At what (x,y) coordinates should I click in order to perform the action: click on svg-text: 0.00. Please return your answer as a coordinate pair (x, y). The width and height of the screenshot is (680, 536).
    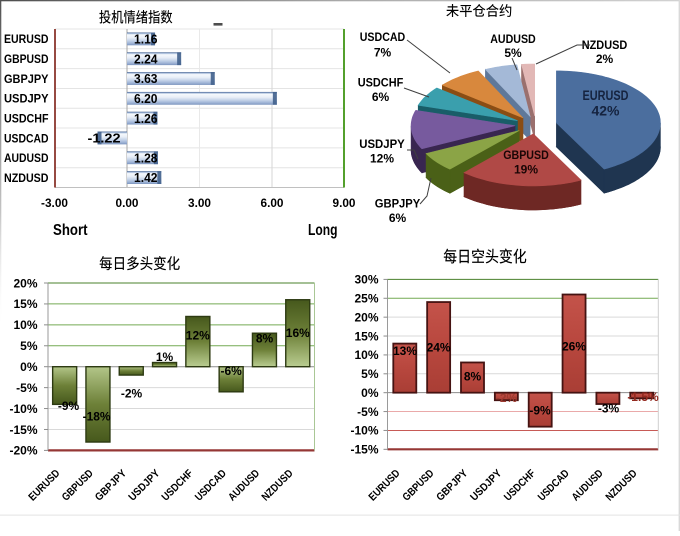
    Looking at the image, I should click on (127, 203).